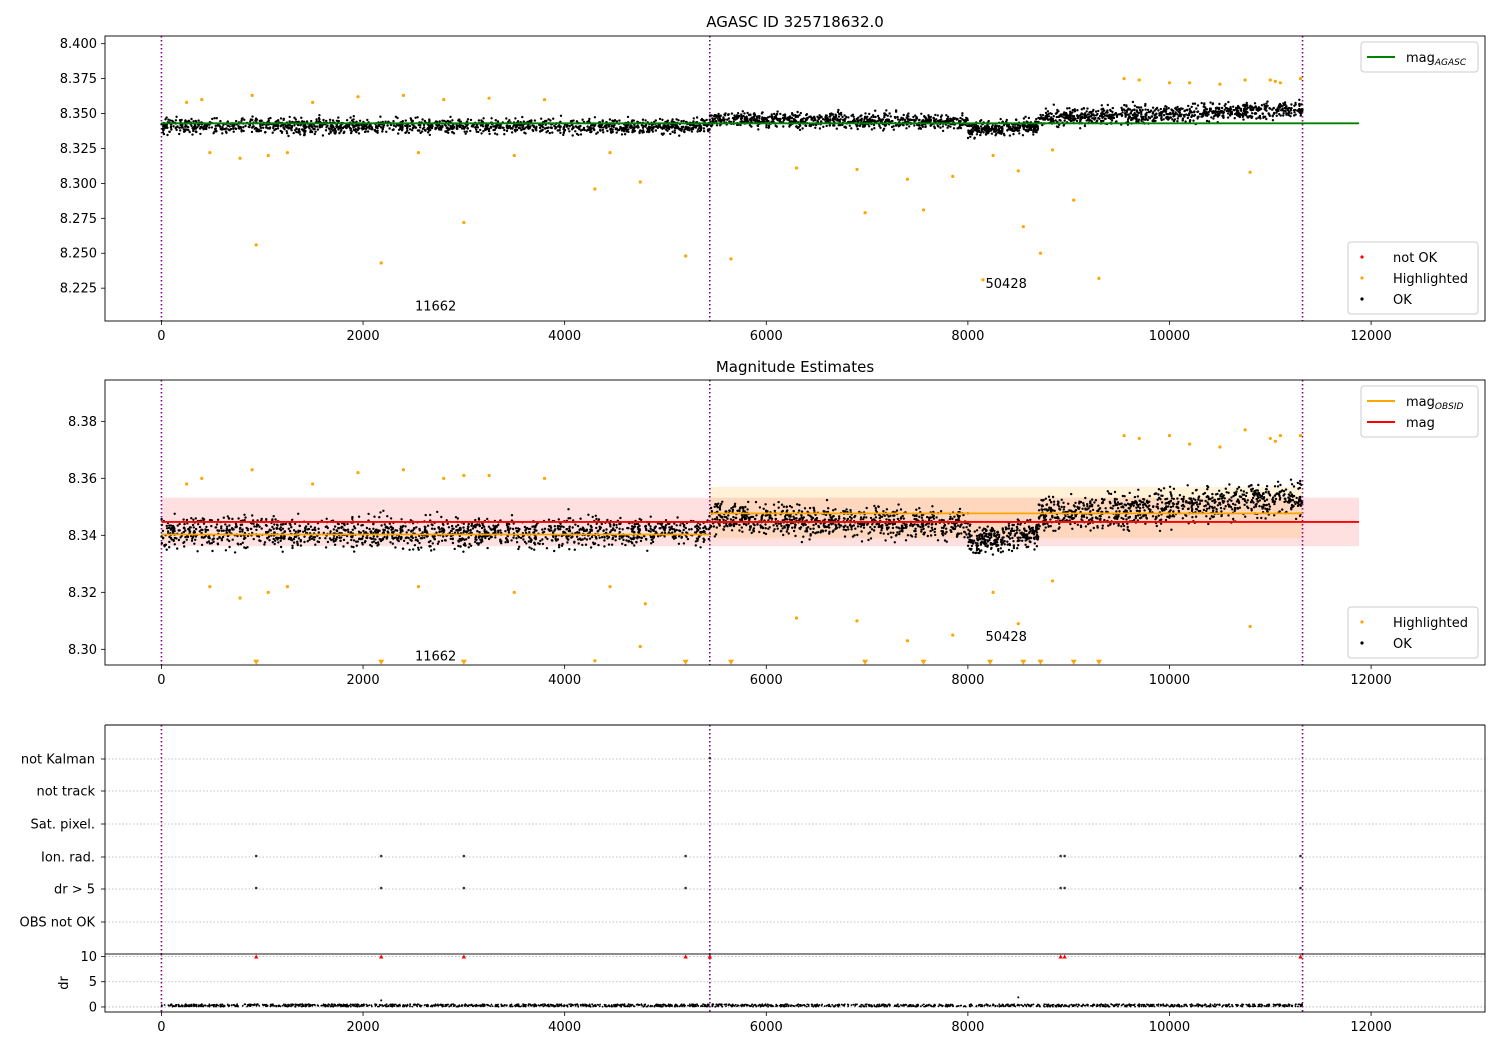 This screenshot has width=1500, height=1050. Describe the element at coordinates (78, 289) in the screenshot. I see `y-tick-label: 8.225` at that location.